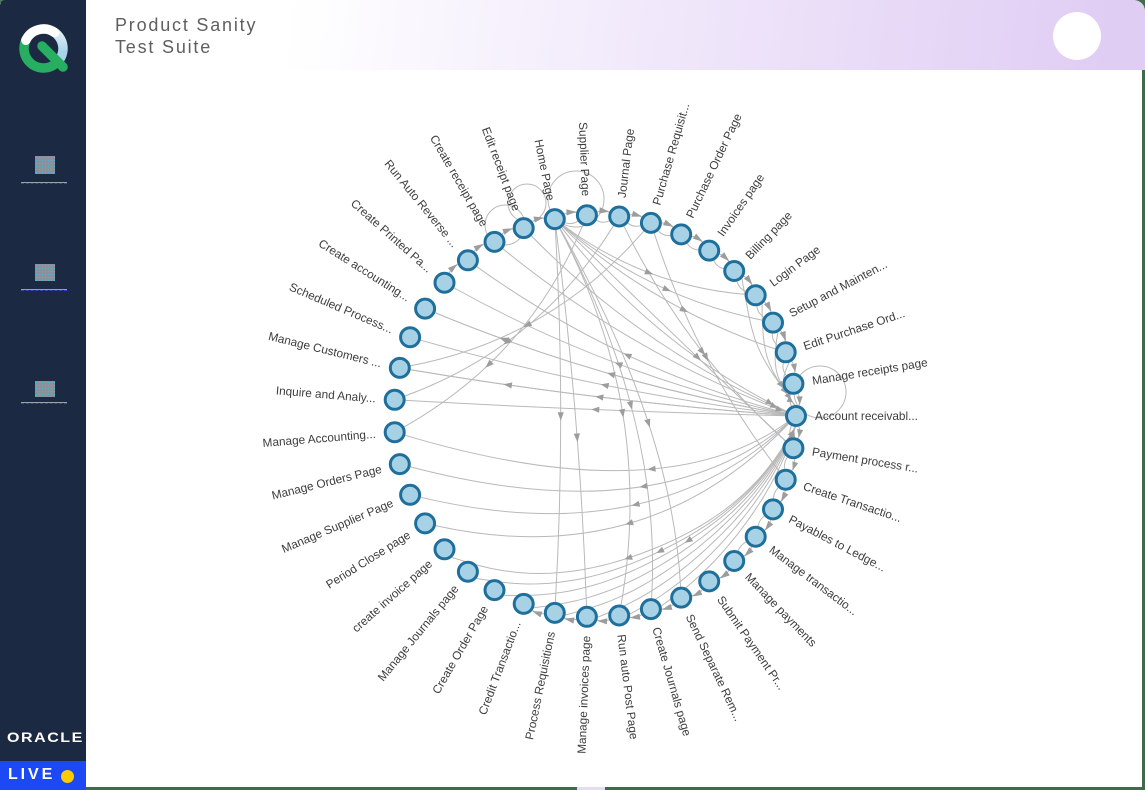 This screenshot has width=1145, height=790. Describe the element at coordinates (768, 235) in the screenshot. I see `svg-text: Billing page` at that location.